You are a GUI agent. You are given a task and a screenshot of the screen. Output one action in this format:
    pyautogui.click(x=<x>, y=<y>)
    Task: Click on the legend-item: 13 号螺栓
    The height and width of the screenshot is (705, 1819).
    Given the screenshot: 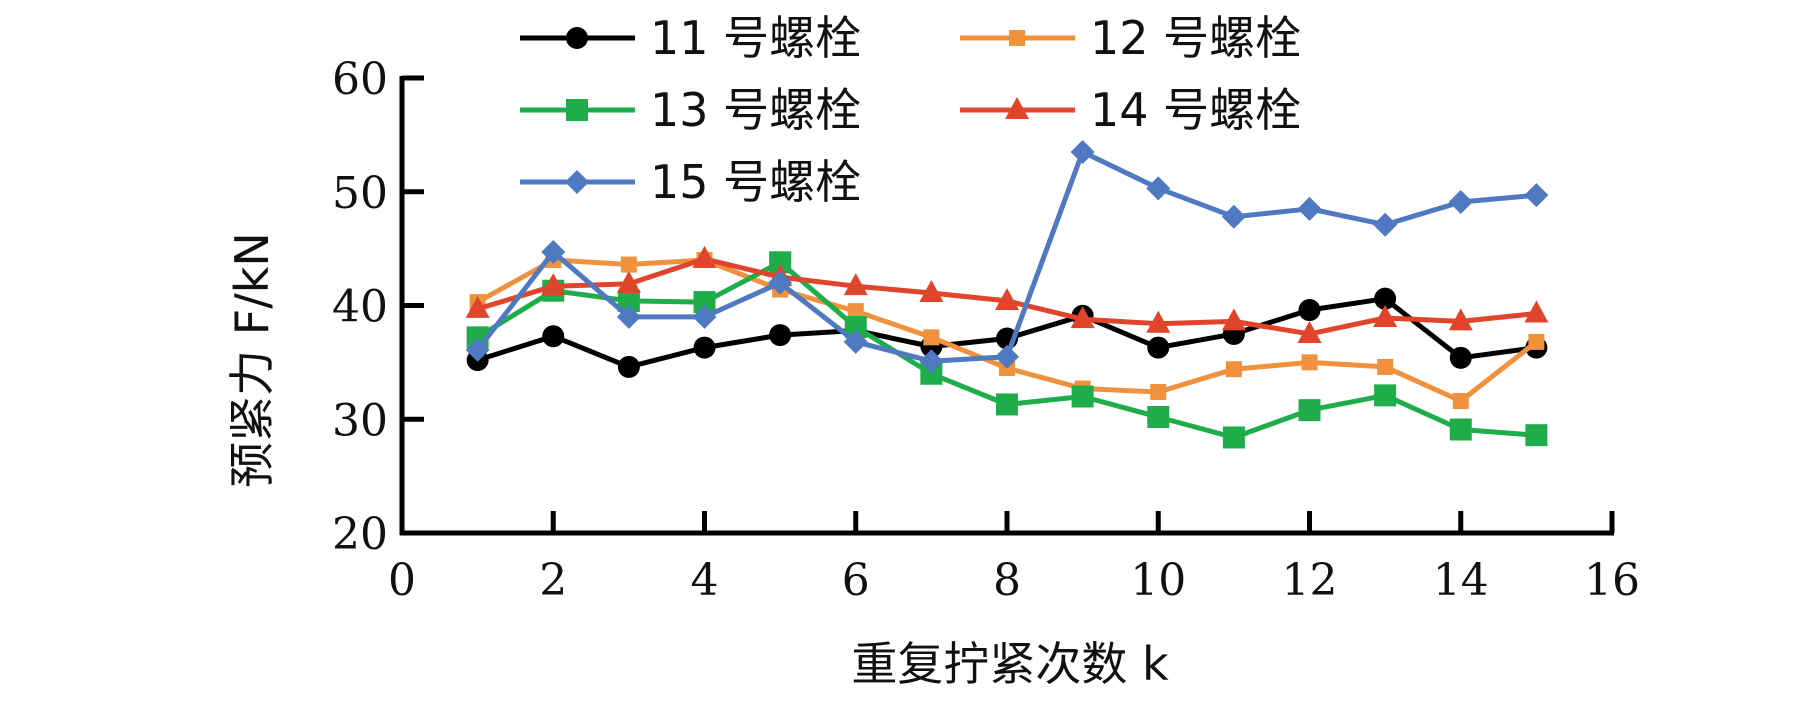 What is the action you would take?
    pyautogui.click(x=690, y=110)
    